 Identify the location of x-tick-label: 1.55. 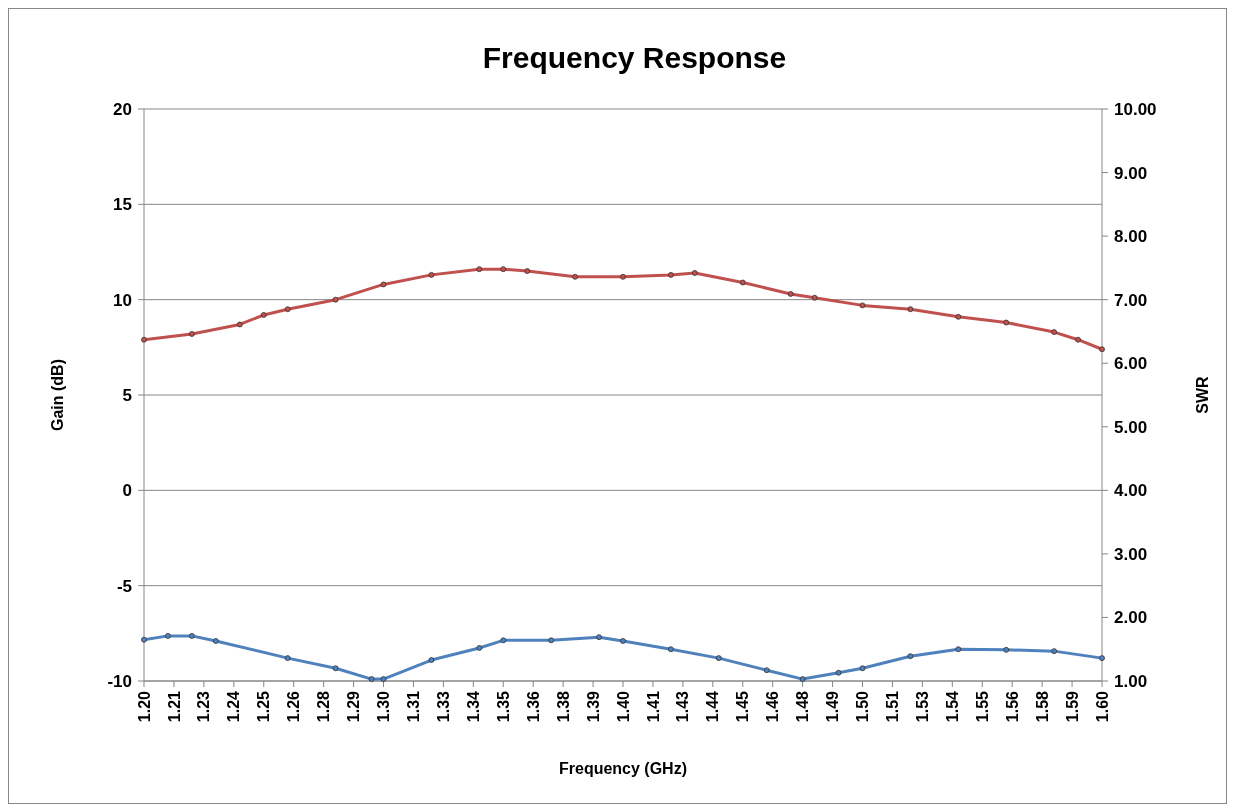
(982, 706).